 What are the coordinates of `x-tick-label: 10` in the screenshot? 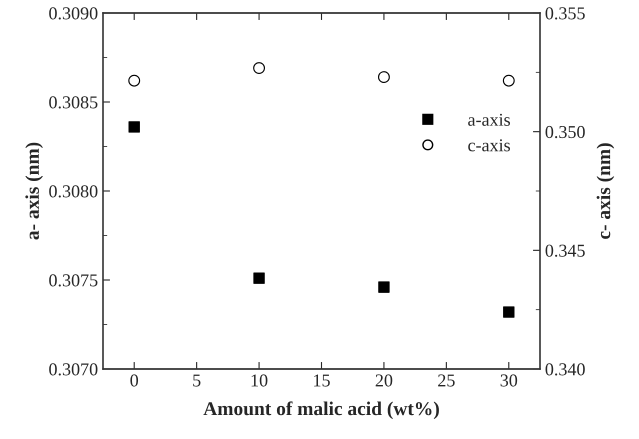 It's located at (260, 380).